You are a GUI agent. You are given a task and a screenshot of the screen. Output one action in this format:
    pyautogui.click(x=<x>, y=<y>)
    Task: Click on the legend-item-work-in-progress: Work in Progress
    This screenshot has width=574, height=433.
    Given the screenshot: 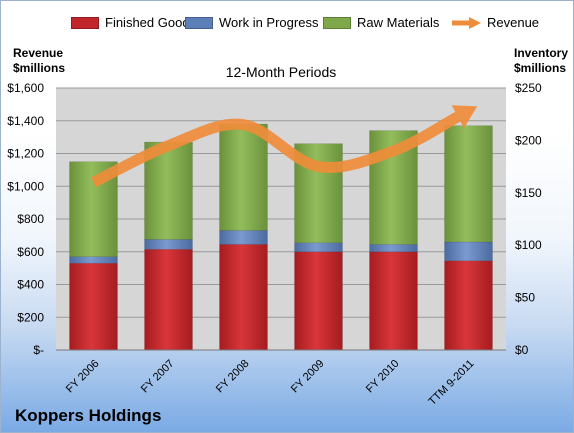 What is the action you would take?
    pyautogui.click(x=251, y=22)
    